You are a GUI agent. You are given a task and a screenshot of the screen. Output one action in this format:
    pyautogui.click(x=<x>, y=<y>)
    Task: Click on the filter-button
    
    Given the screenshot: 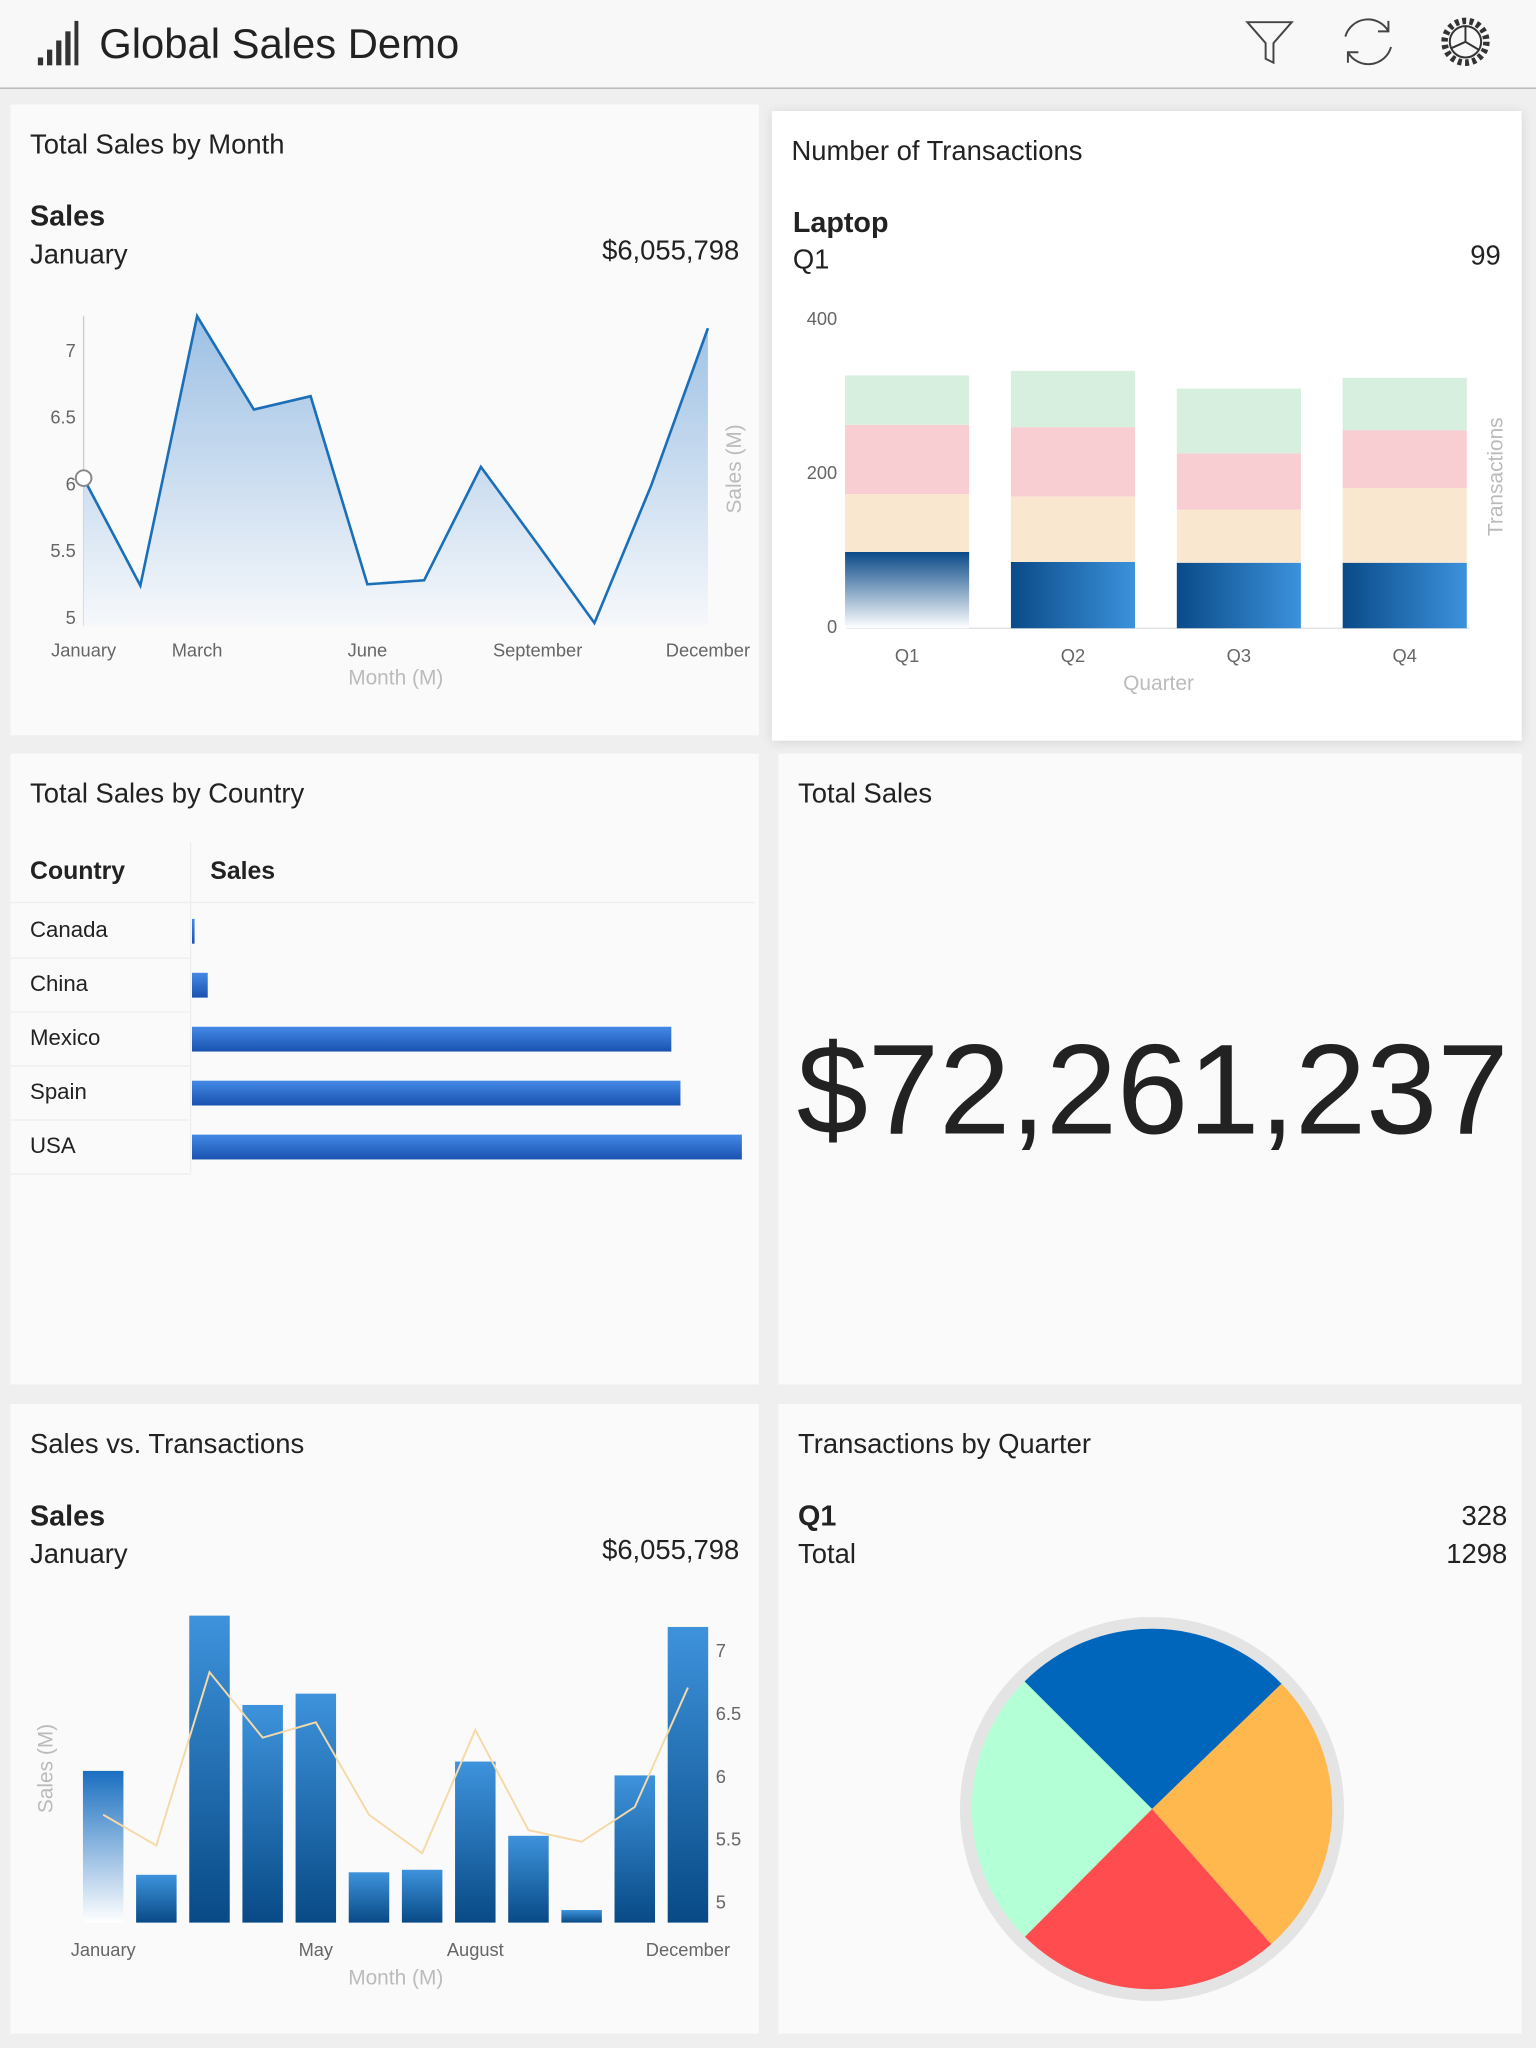 What is the action you would take?
    pyautogui.click(x=1269, y=43)
    